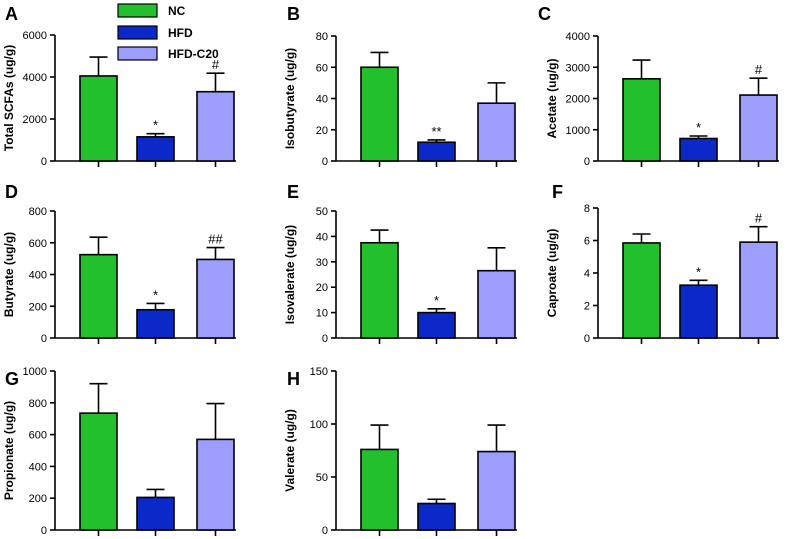 The height and width of the screenshot is (539, 803). What do you see at coordinates (319, 372) in the screenshot?
I see `y-tick-label: 150` at bounding box center [319, 372].